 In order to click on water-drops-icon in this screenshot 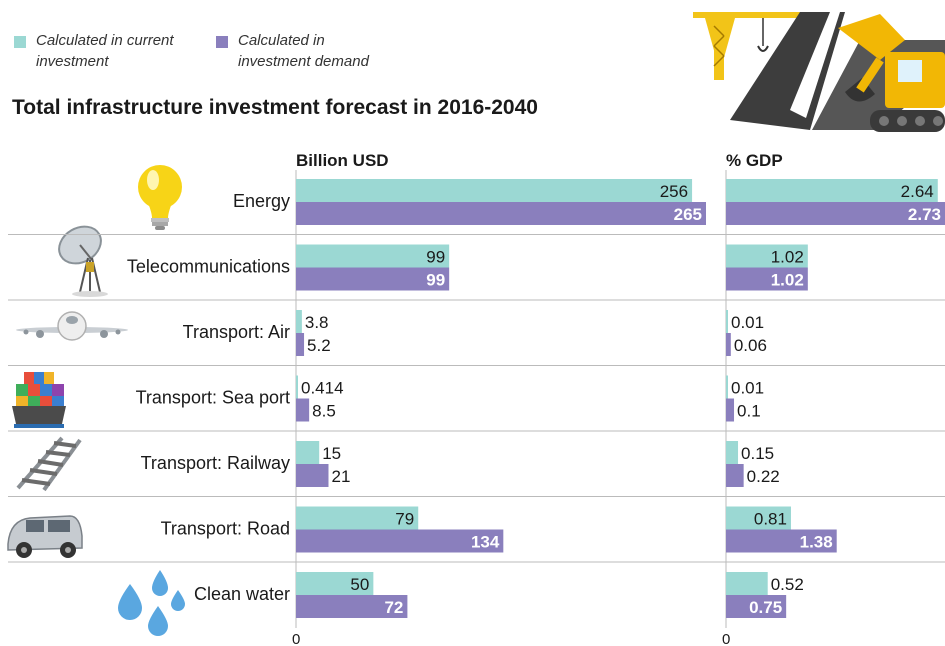, I will do `click(151, 603)`.